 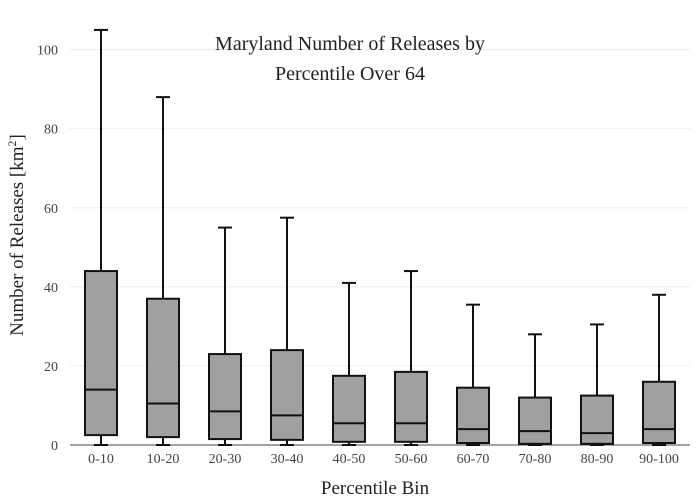 What do you see at coordinates (375, 488) in the screenshot?
I see `x-axis-title: Percentile Bin` at bounding box center [375, 488].